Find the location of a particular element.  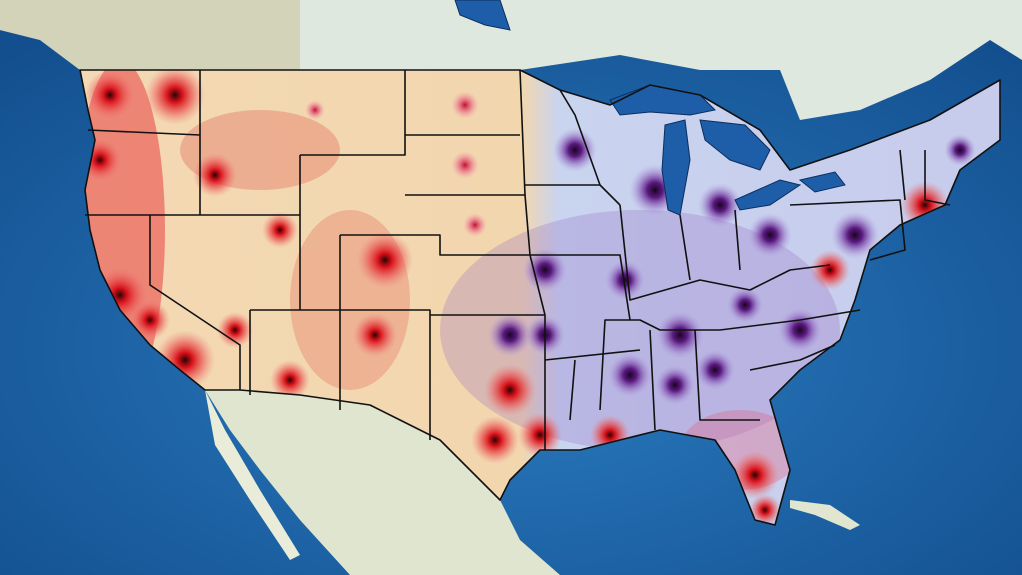

mexico is located at coordinates (382, 482).